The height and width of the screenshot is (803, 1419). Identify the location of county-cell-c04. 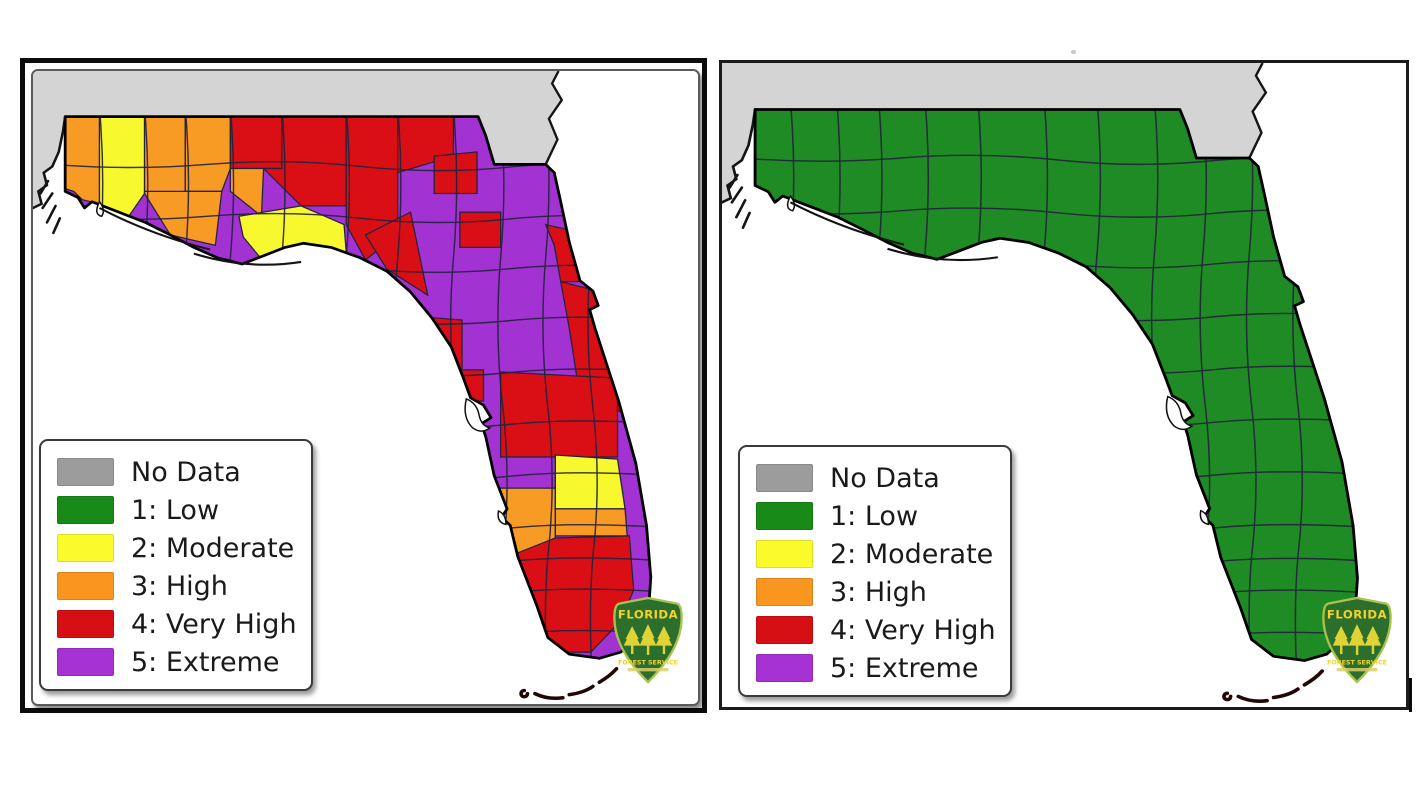
(207, 154).